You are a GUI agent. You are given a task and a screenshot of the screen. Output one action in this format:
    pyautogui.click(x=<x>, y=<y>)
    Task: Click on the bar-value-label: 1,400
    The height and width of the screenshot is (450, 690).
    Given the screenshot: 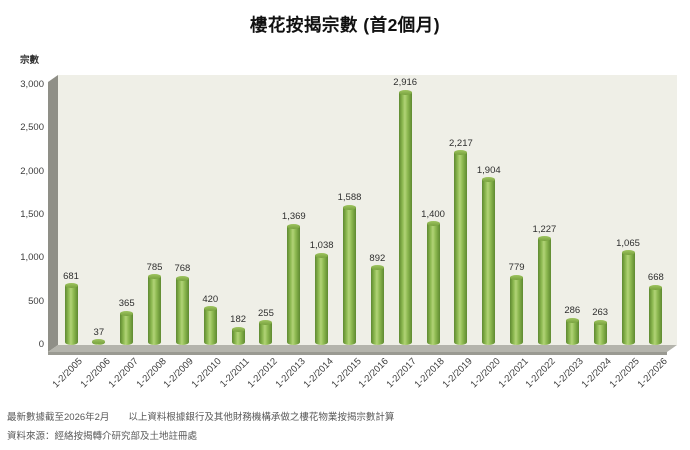 What is the action you would take?
    pyautogui.click(x=433, y=214)
    